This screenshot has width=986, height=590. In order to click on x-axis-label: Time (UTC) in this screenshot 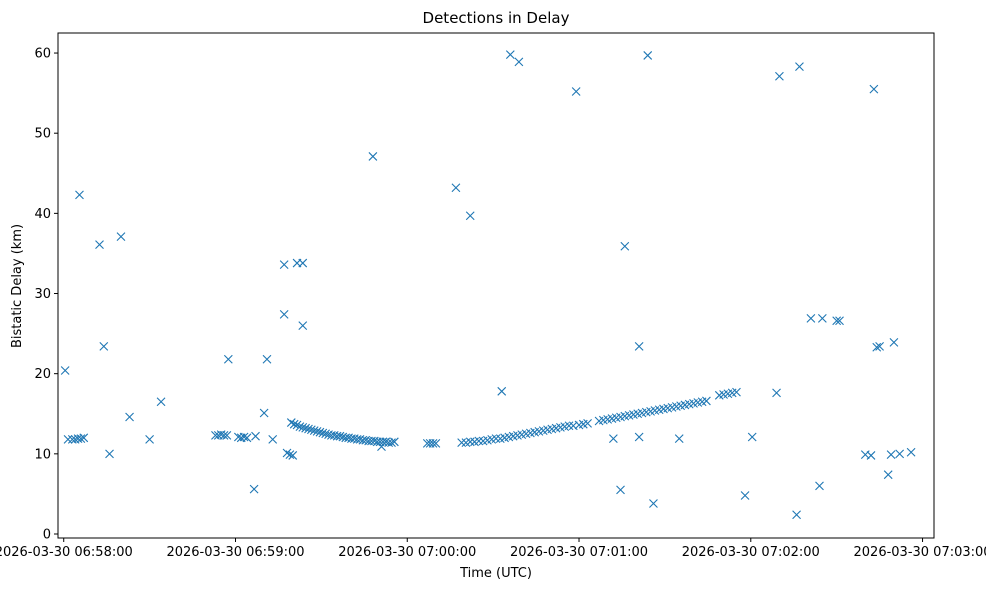, I will do `click(495, 573)`.